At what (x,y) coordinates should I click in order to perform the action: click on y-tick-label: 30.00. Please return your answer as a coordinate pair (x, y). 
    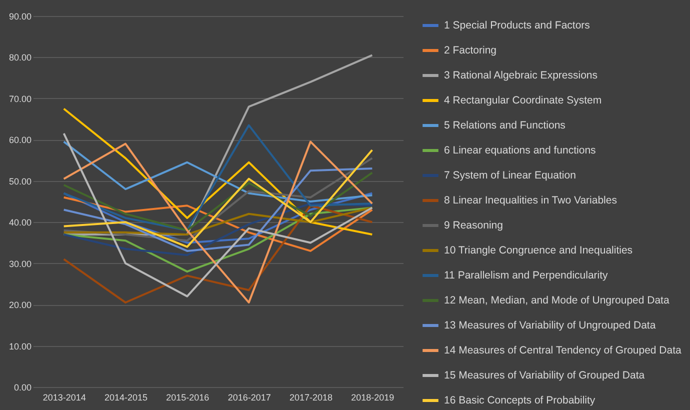
    Looking at the image, I should click on (20, 263).